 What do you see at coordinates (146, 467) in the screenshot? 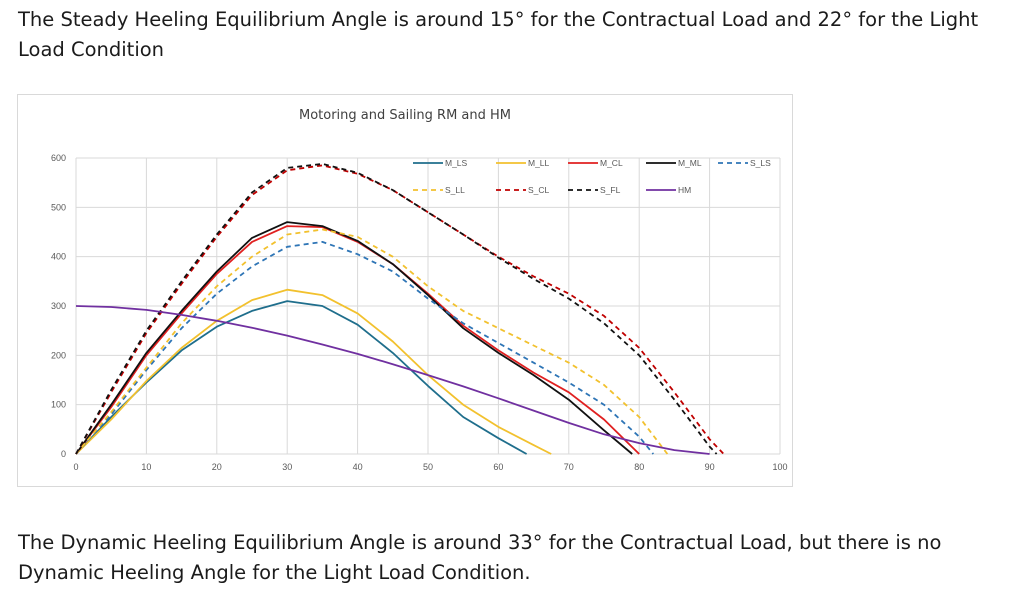
I see `x-tick-label: 10` at bounding box center [146, 467].